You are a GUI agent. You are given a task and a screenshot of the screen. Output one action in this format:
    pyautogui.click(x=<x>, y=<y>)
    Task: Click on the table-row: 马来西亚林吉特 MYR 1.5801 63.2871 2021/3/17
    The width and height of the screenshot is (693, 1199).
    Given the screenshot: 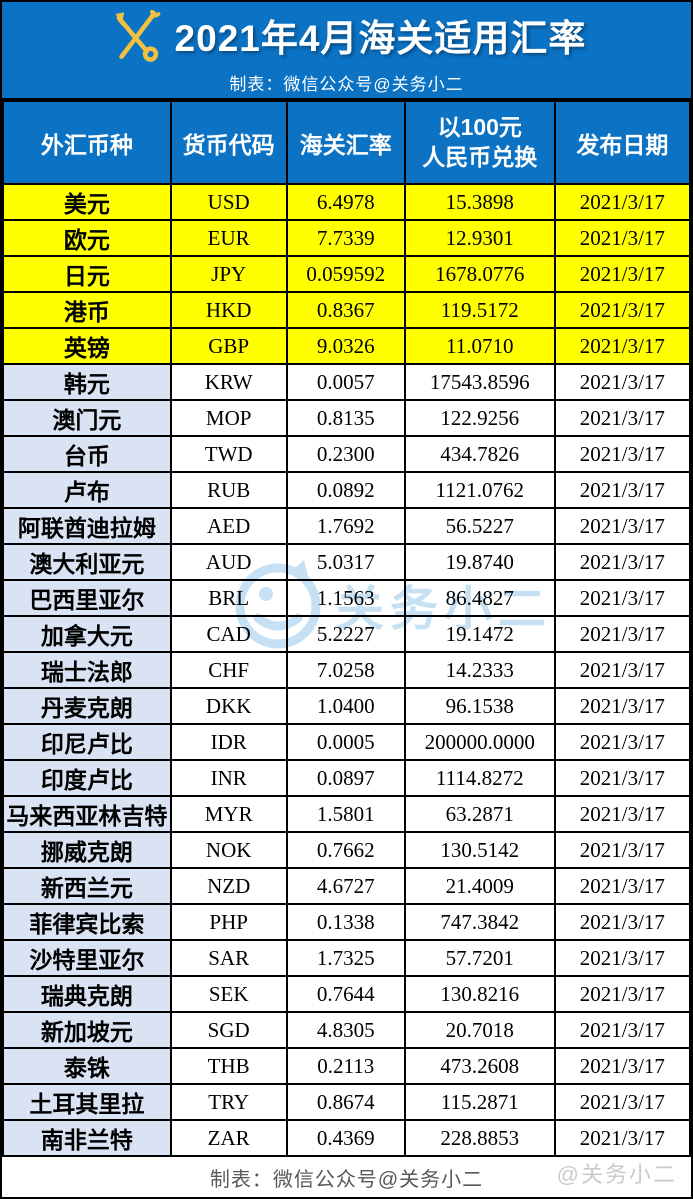 What is the action you would take?
    pyautogui.click(x=346, y=814)
    